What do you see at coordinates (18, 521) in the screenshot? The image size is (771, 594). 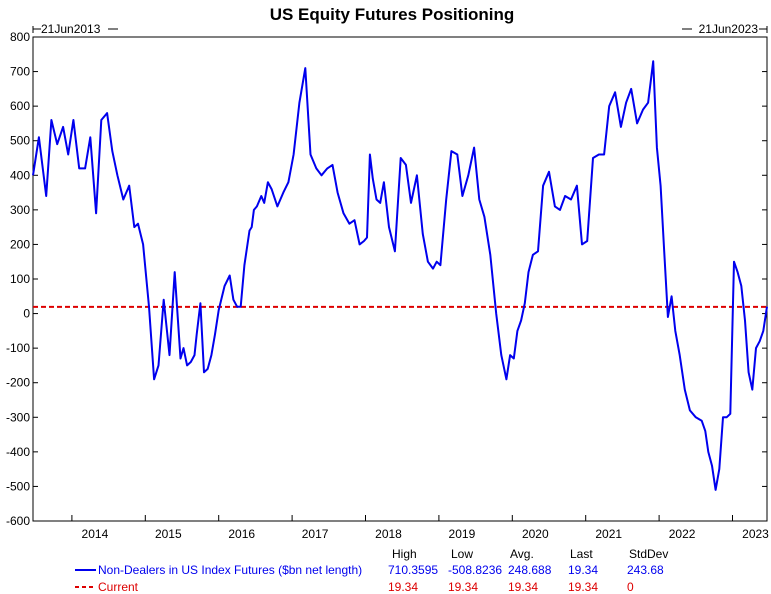 I see `y-tick-label: -600` at bounding box center [18, 521].